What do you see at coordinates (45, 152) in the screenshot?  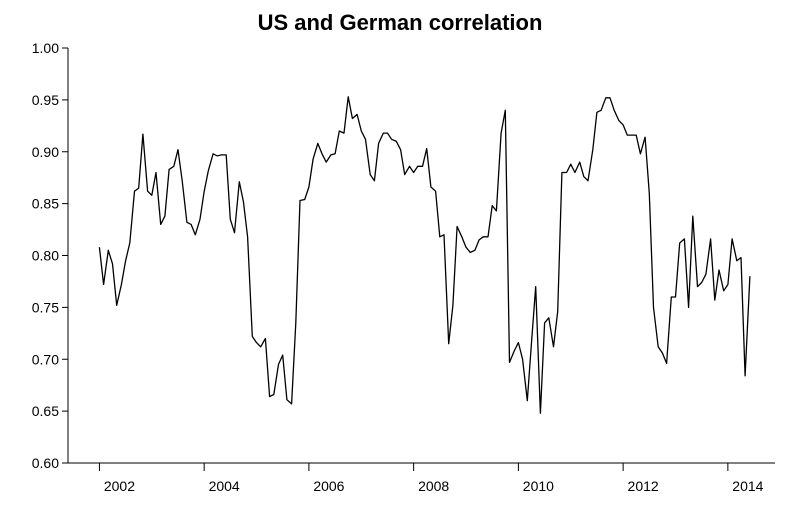 I see `y-tick-label: 0.90` at bounding box center [45, 152].